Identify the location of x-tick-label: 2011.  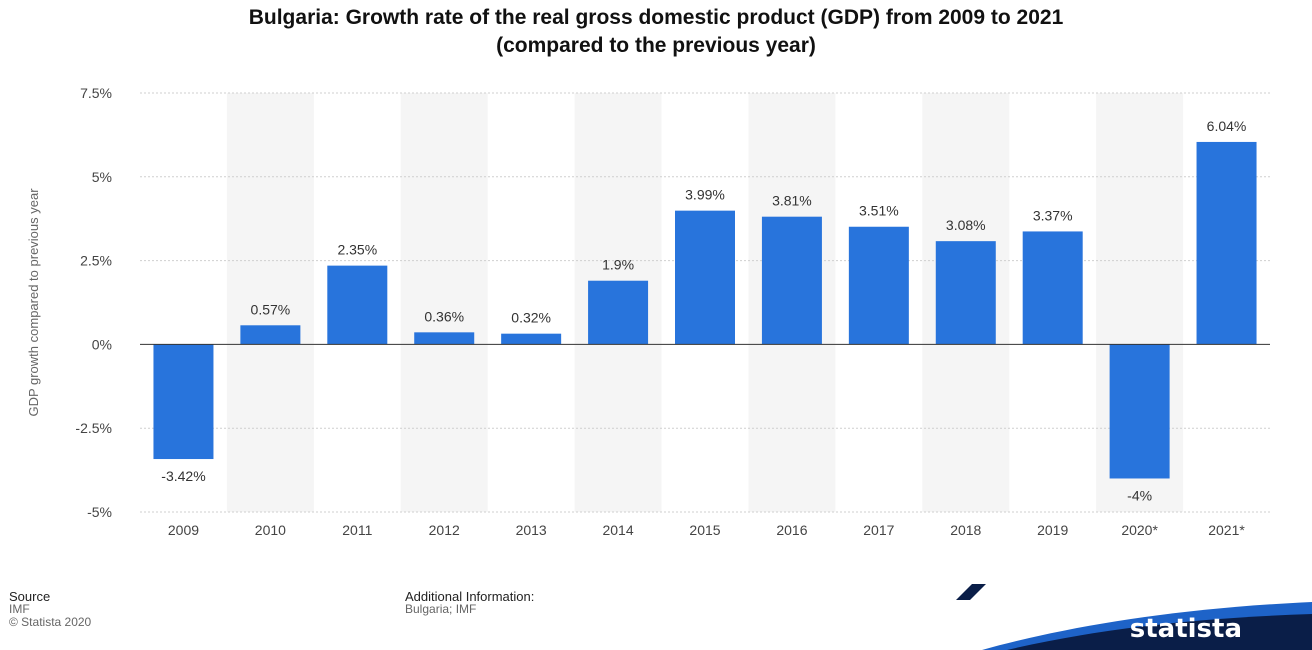
(357, 530).